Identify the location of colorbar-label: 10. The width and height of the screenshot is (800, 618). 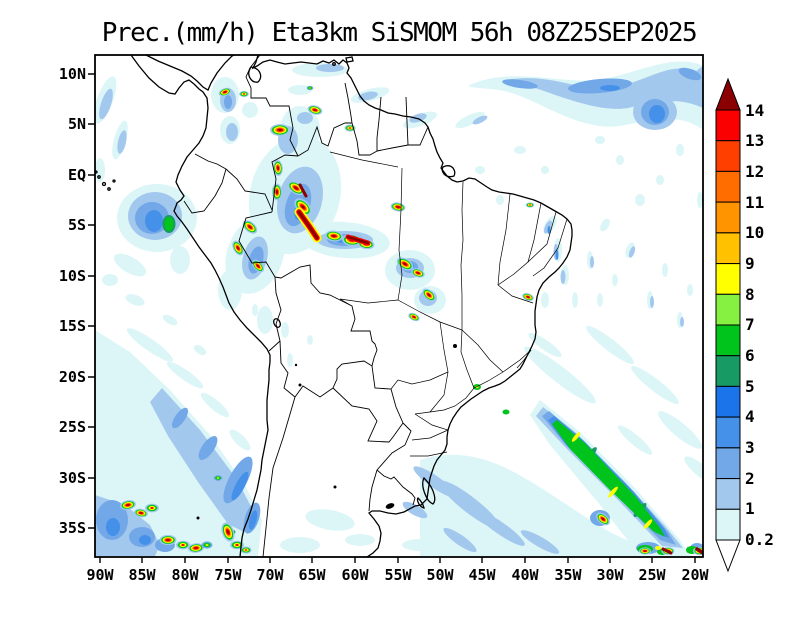
(754, 232).